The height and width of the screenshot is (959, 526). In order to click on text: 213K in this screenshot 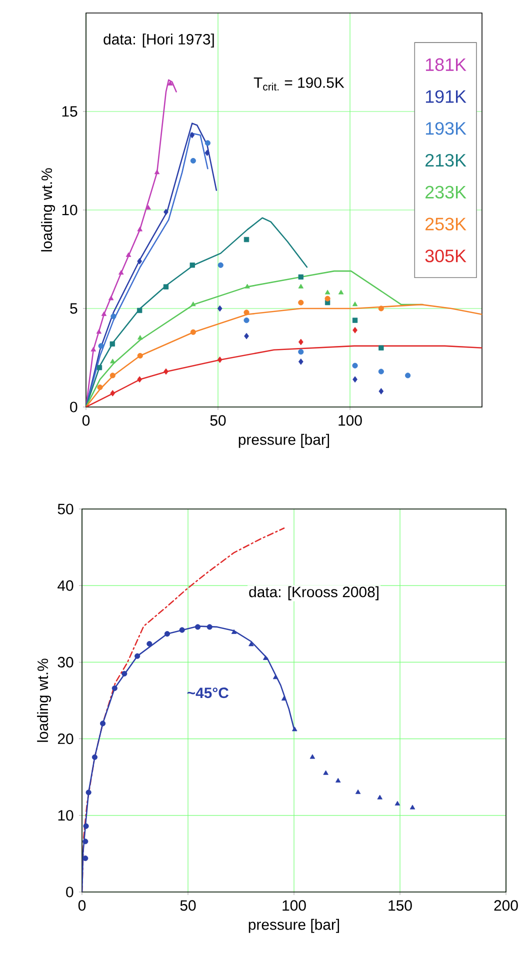, I will do `click(446, 160)`.